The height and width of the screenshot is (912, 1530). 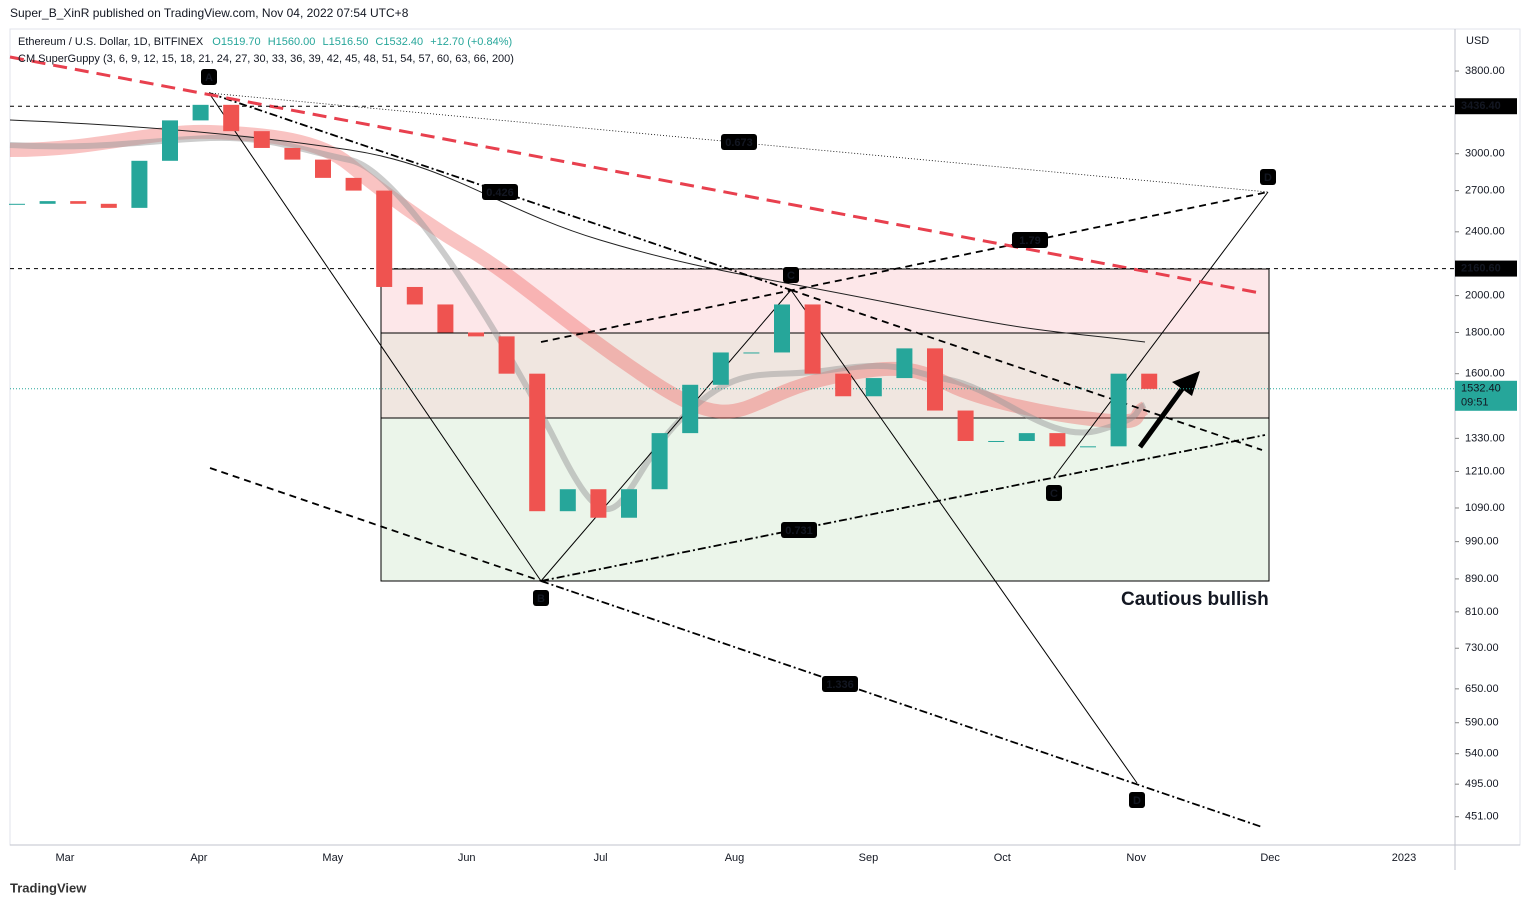 I want to click on countdown: 09:51, so click(x=1475, y=403).